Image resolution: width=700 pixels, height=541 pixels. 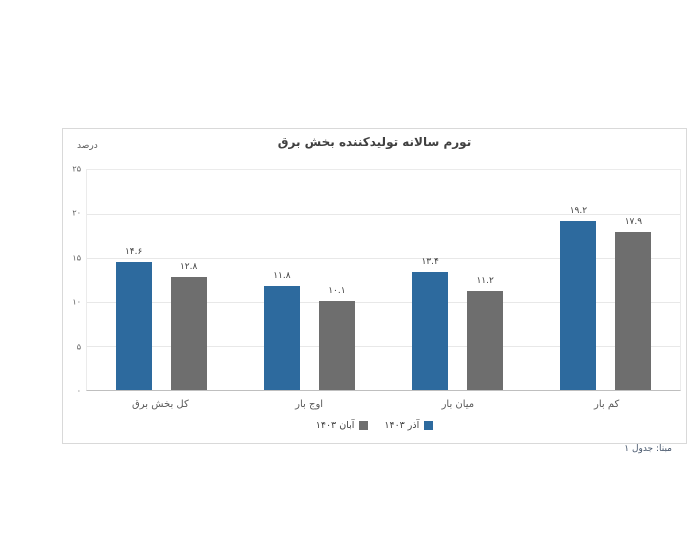 I want to click on bar-group-1: ۱۴.۶ ۱۲.۸, so click(x=161, y=280).